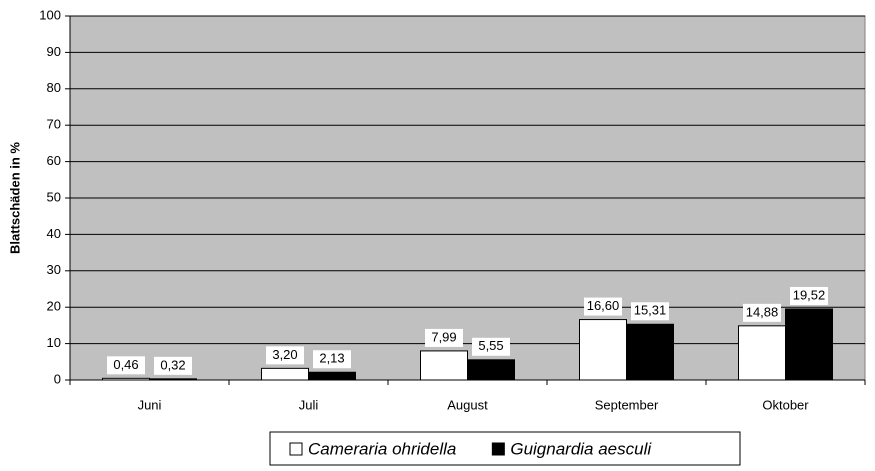 The height and width of the screenshot is (471, 875). What do you see at coordinates (50, 14) in the screenshot?
I see `y-tick-label: 100` at bounding box center [50, 14].